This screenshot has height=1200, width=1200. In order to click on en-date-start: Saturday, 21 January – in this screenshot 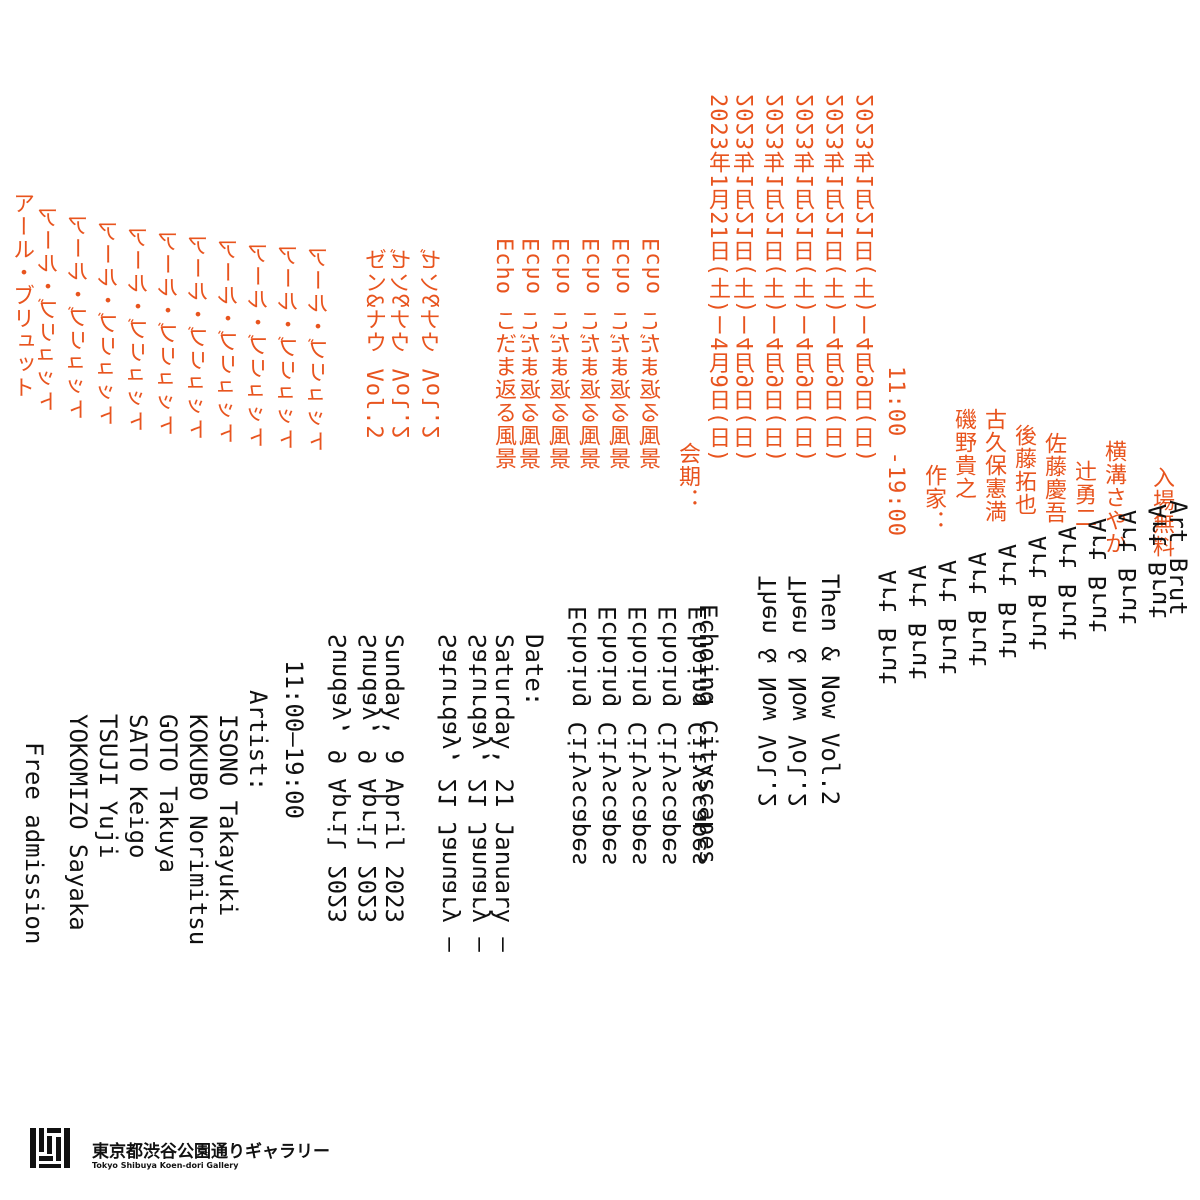, I will do `click(504, 793)`.